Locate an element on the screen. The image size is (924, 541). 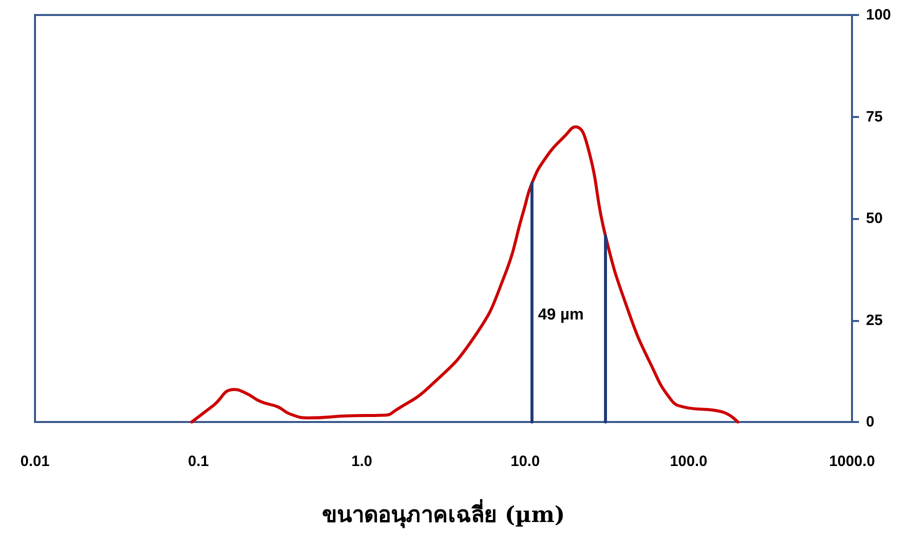
x-tick-label: 0.01 is located at coordinates (35, 461).